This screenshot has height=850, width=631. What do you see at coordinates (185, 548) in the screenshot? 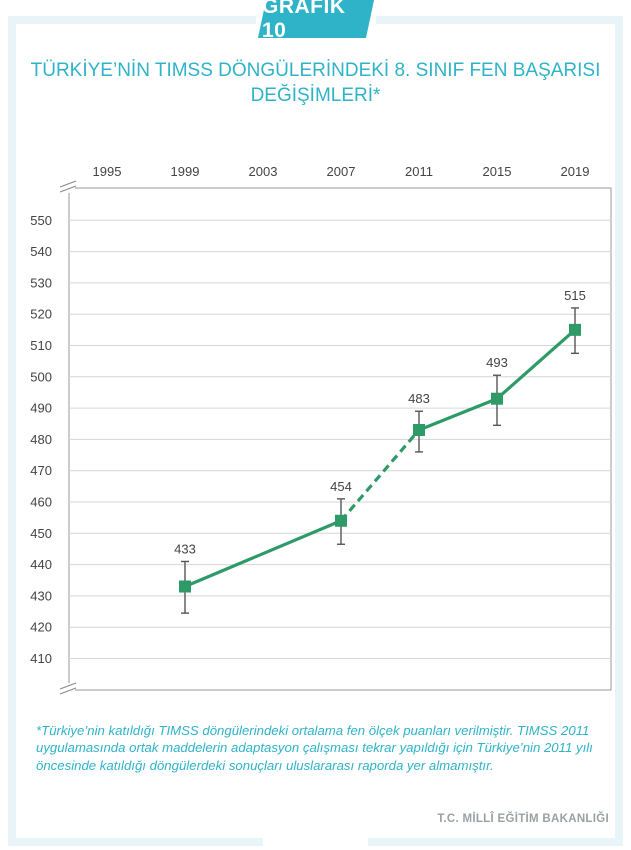
I see `data-label-1999: 433` at bounding box center [185, 548].